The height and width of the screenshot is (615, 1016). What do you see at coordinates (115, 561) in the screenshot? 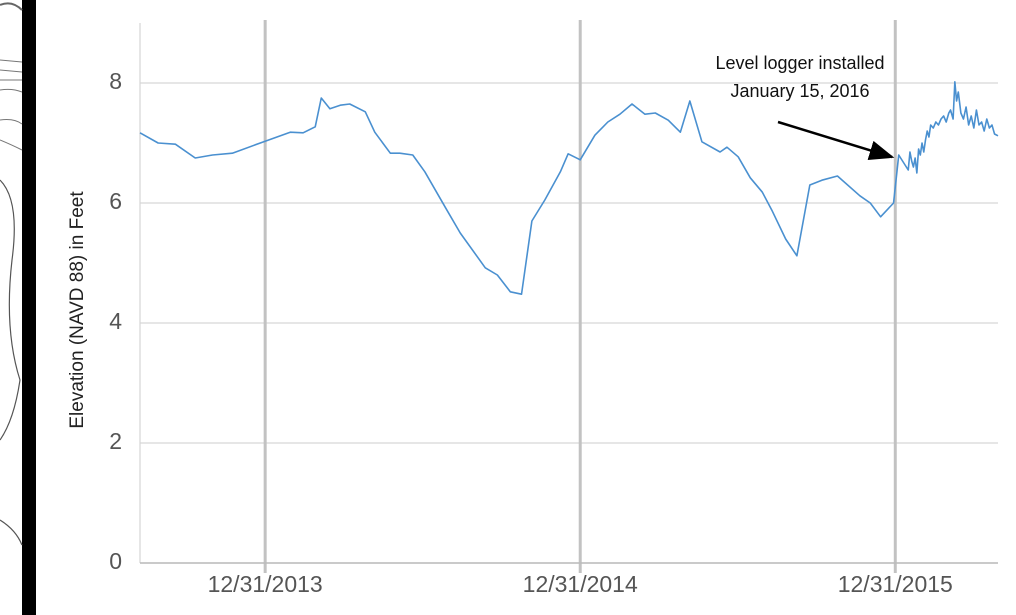
I see `y-tick-label: 0` at bounding box center [115, 561].